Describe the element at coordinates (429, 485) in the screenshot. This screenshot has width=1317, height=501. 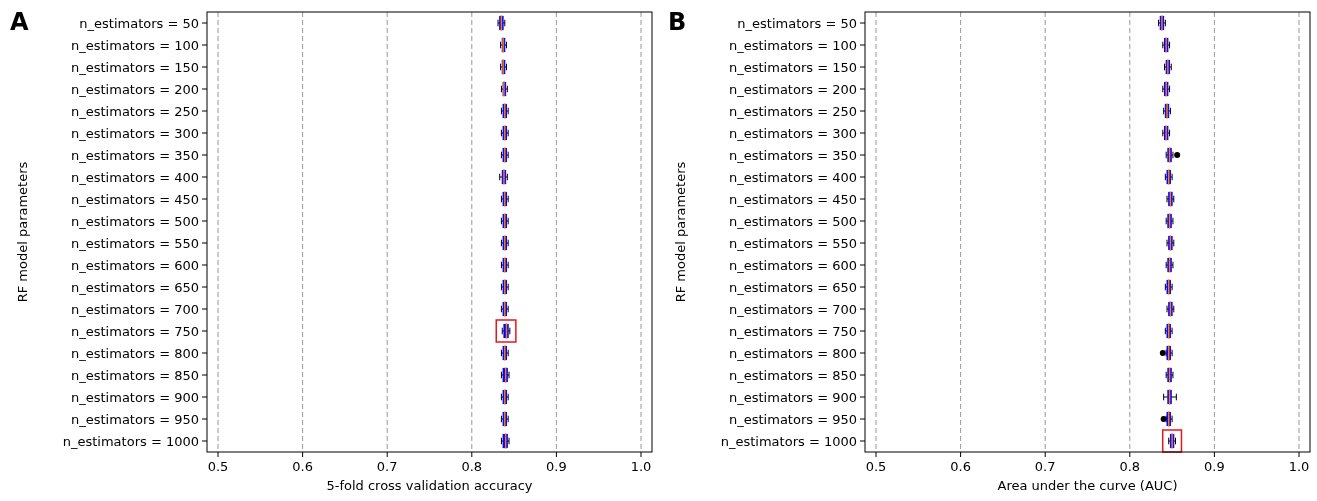
I see `x-axis-title: 5-fold cross validation accuracy` at that location.